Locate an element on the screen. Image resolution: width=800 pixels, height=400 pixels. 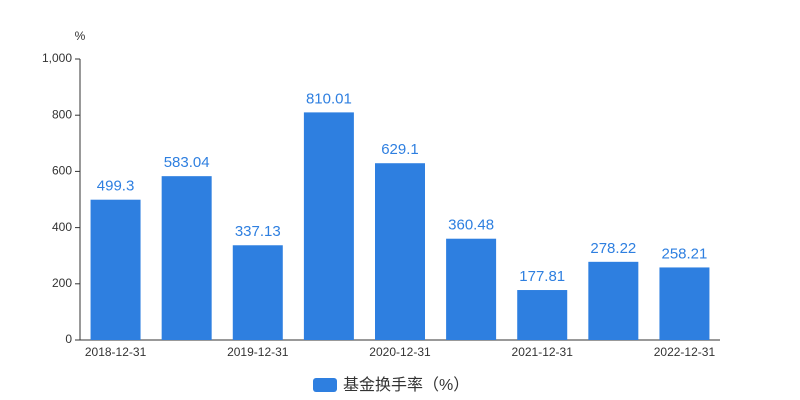
legend-label: 基金换手率（%） is located at coordinates (406, 385).